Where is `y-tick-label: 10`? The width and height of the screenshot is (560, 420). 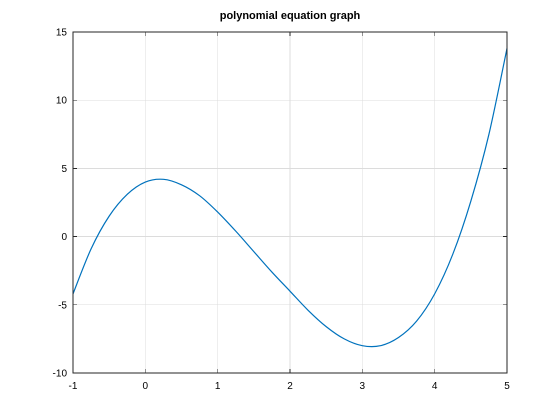 y-tick-label: 10 is located at coordinates (62, 101).